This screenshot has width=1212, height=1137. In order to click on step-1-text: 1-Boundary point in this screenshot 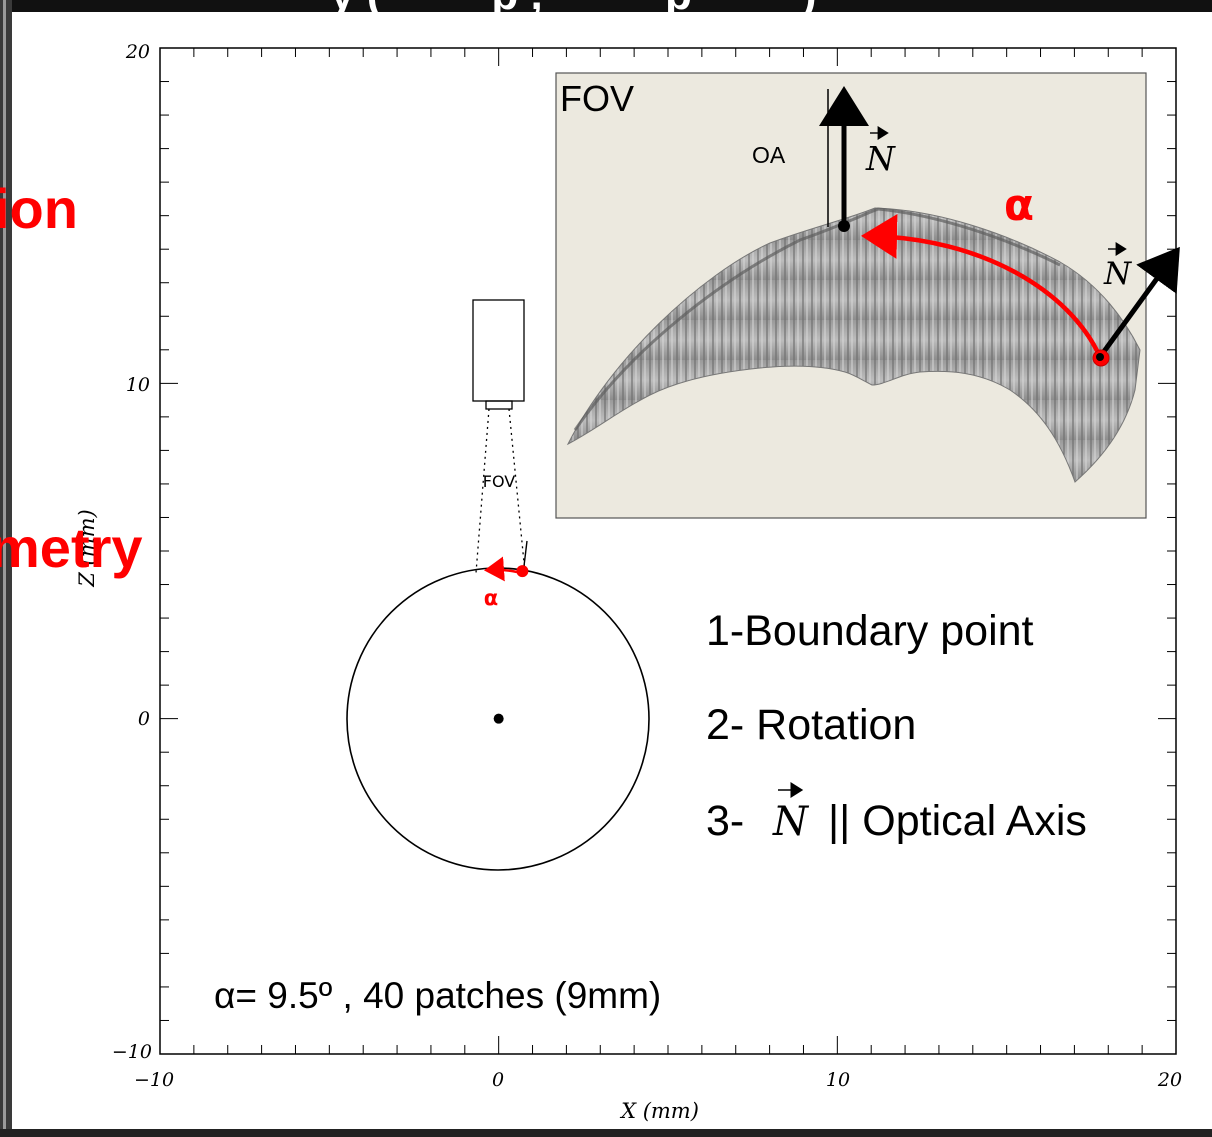, I will do `click(870, 631)`.